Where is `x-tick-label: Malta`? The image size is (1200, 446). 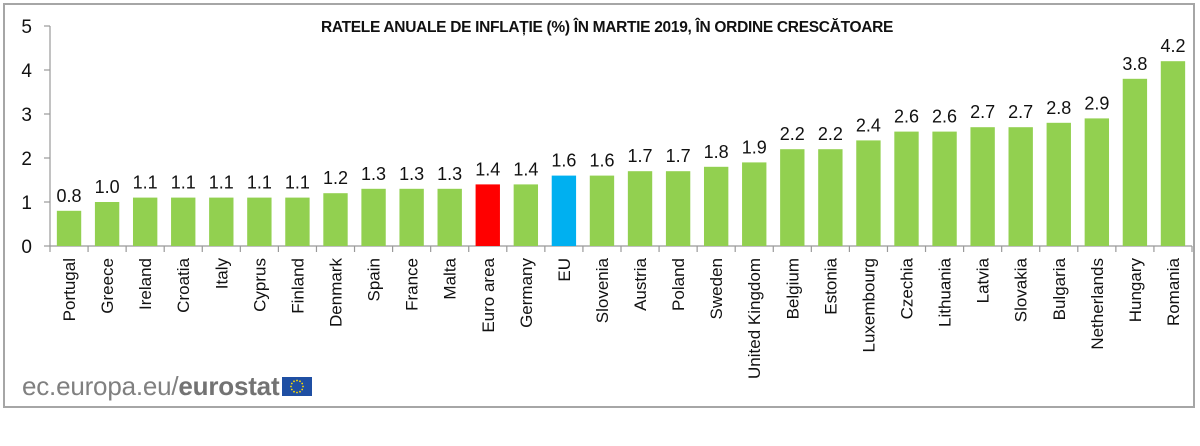 x-tick-label: Malta is located at coordinates (450, 278).